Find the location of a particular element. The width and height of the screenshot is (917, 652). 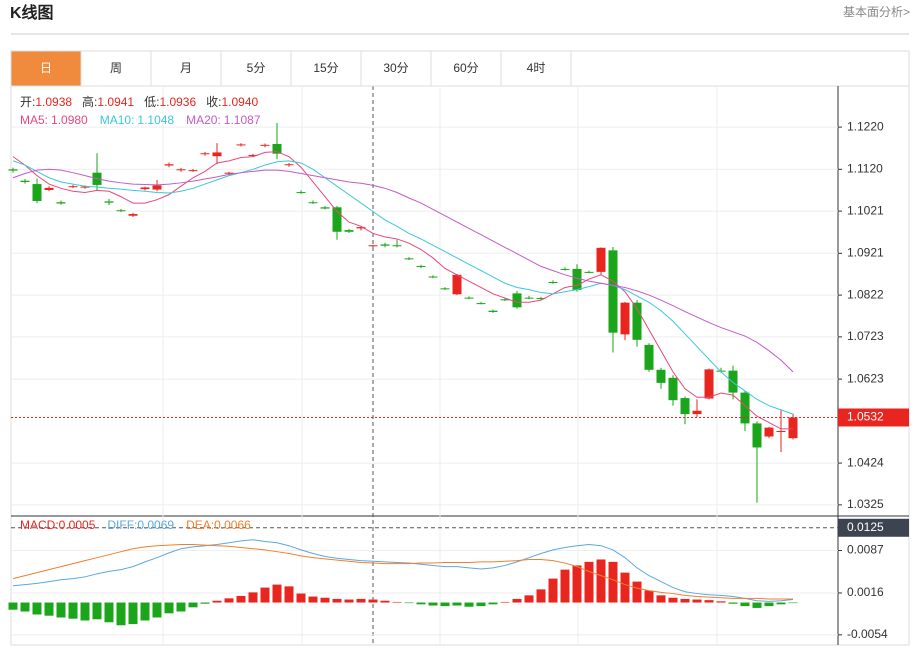

readout-label: 高: is located at coordinates (89, 101).